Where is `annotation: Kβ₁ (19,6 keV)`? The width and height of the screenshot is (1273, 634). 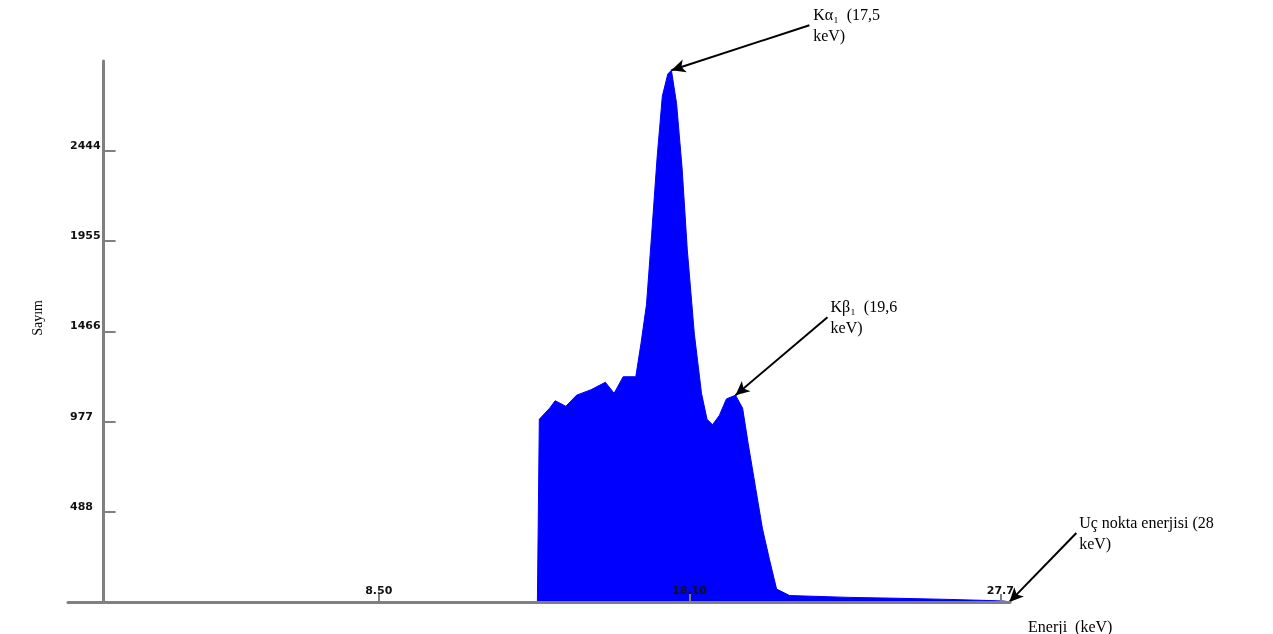 annotation: Kβ₁ (19,6 keV) is located at coordinates (866, 318).